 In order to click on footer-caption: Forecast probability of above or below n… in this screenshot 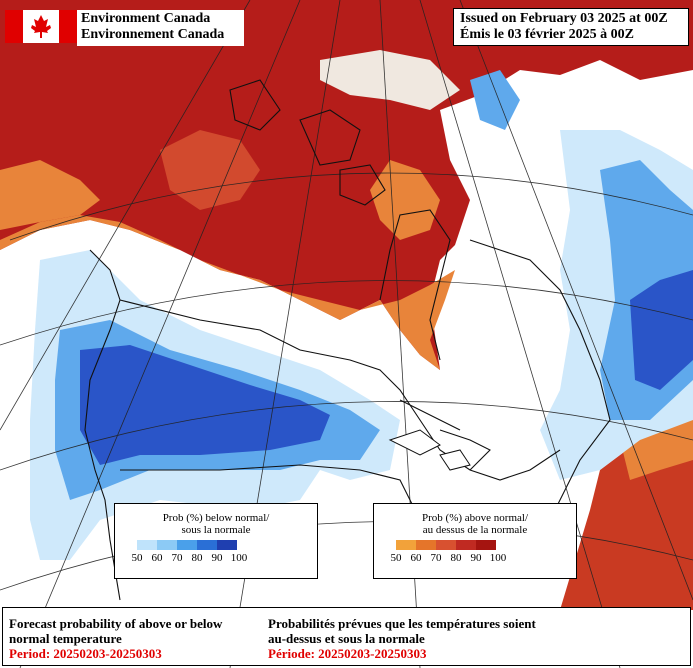, I will do `click(346, 636)`.